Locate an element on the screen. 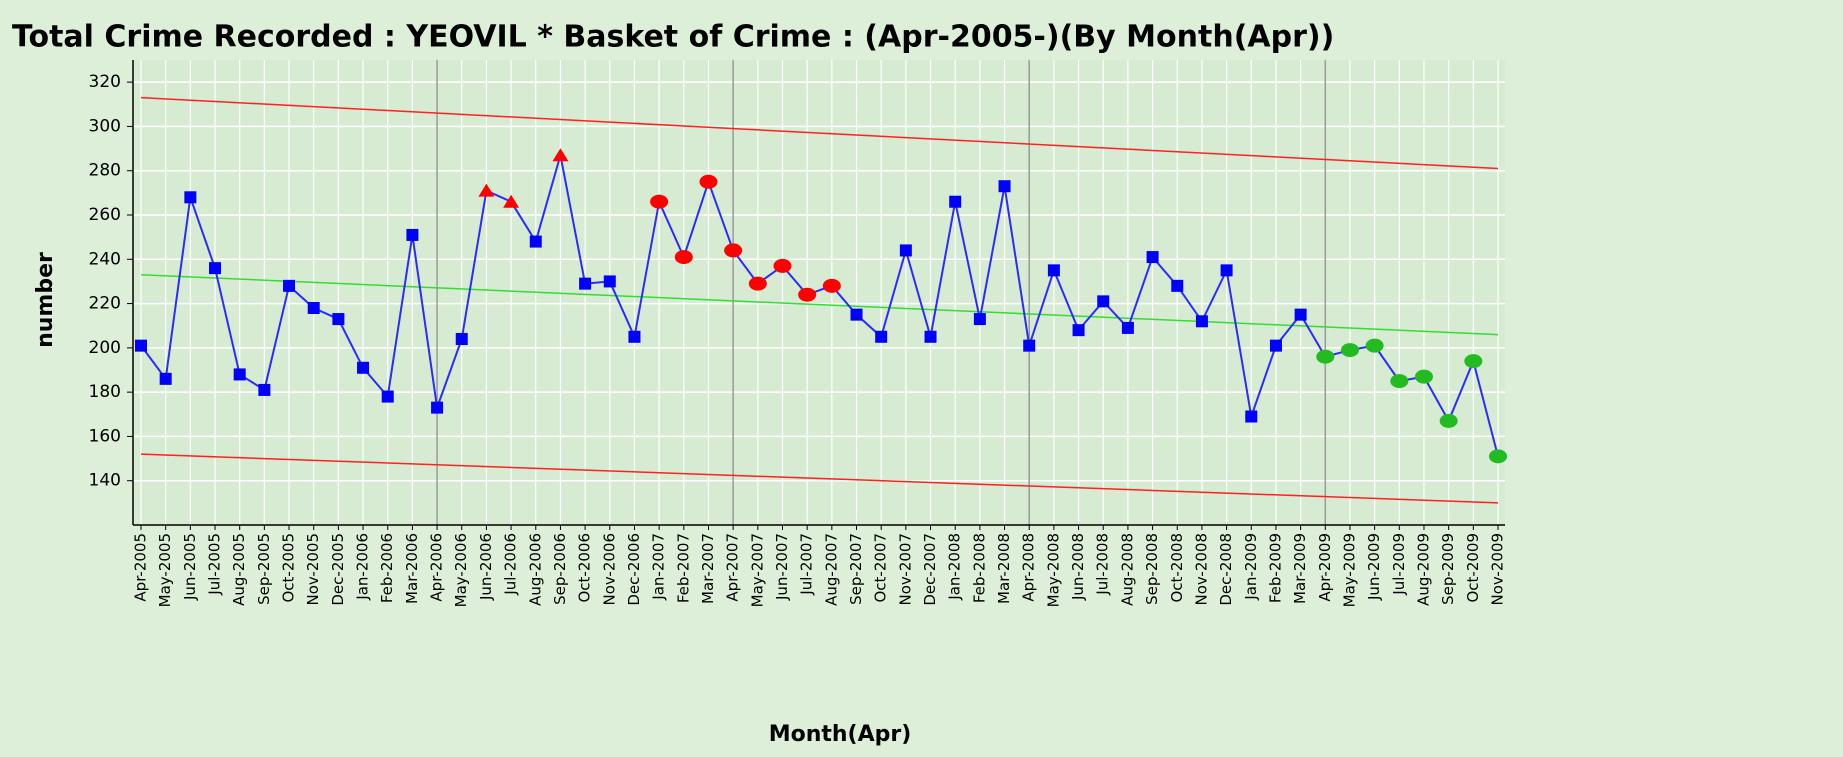 The width and height of the screenshot is (1843, 757). x-tick-label: Mar-2008 is located at coordinates (1004, 568).